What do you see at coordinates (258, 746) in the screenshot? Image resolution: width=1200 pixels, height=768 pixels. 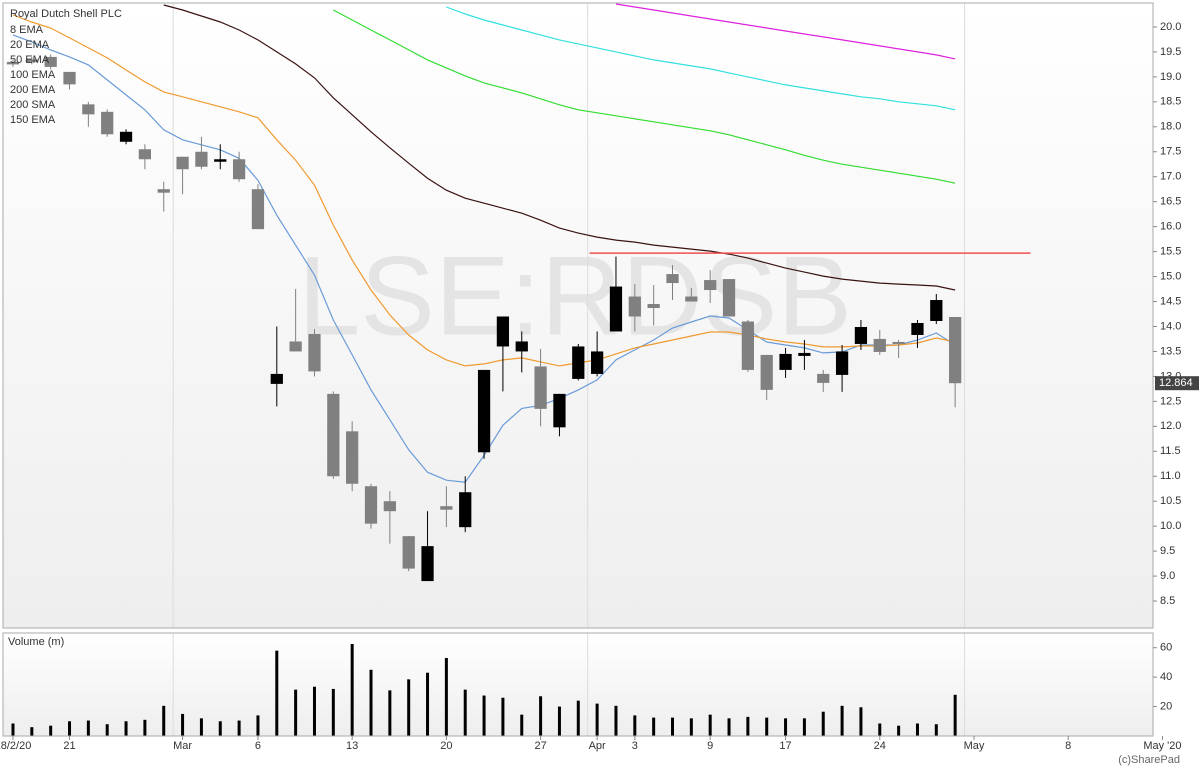 I see `x-tick-label: 6` at bounding box center [258, 746].